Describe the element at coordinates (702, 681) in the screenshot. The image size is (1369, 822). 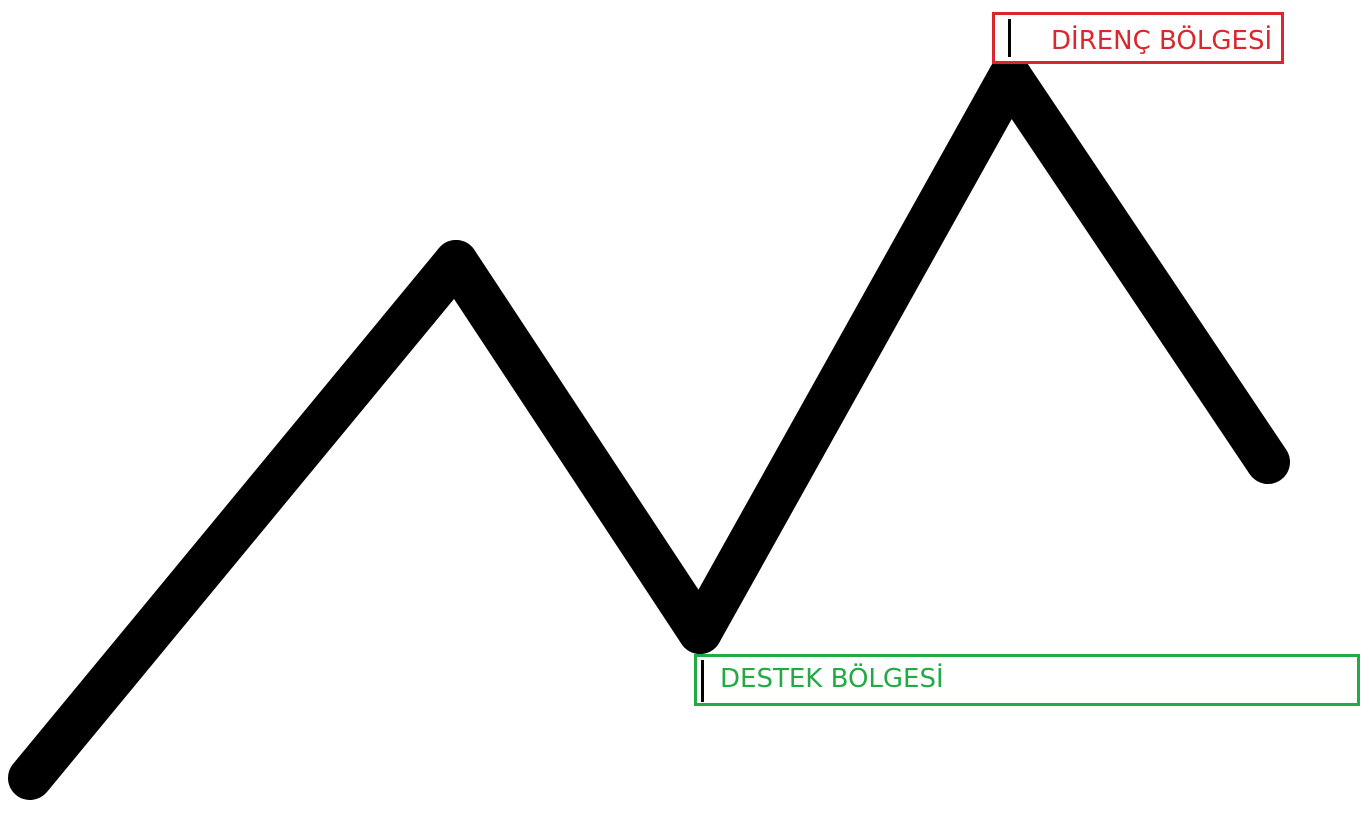
I see `support-marker-bar` at that location.